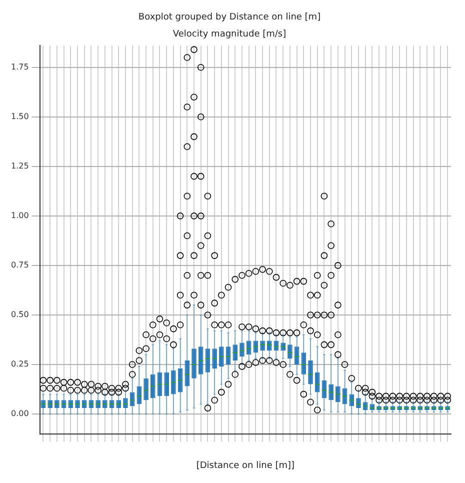 This screenshot has width=465, height=483. What do you see at coordinates (229, 17) in the screenshot?
I see `chart-title: Boxplot grouped by Distance on line [m]` at bounding box center [229, 17].